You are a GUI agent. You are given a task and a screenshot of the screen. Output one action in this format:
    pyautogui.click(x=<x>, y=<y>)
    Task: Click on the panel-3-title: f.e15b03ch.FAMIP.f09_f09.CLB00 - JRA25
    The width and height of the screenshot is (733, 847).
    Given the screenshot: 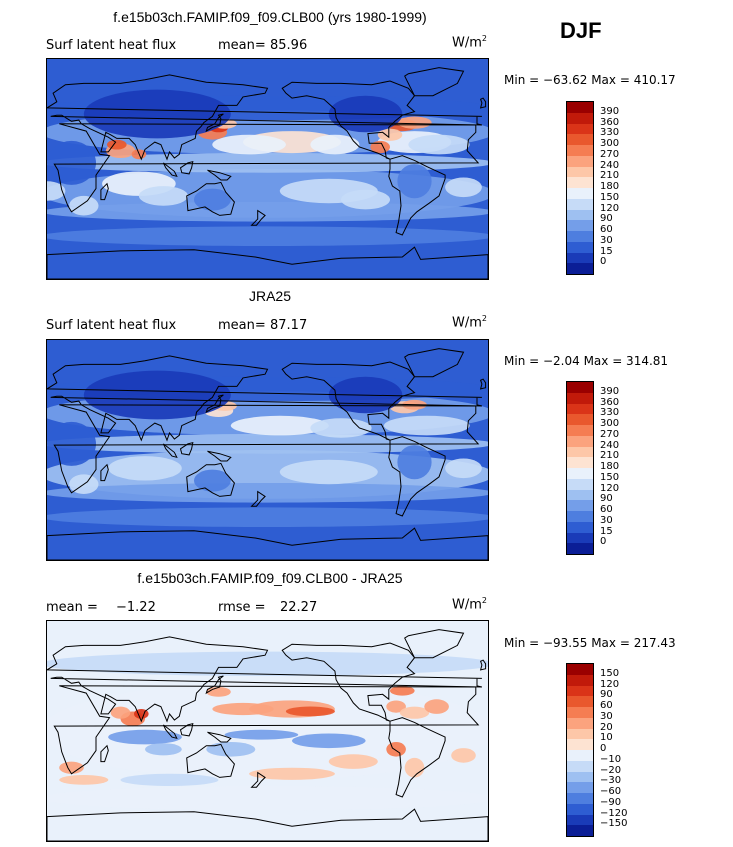 What is the action you would take?
    pyautogui.click(x=270, y=578)
    